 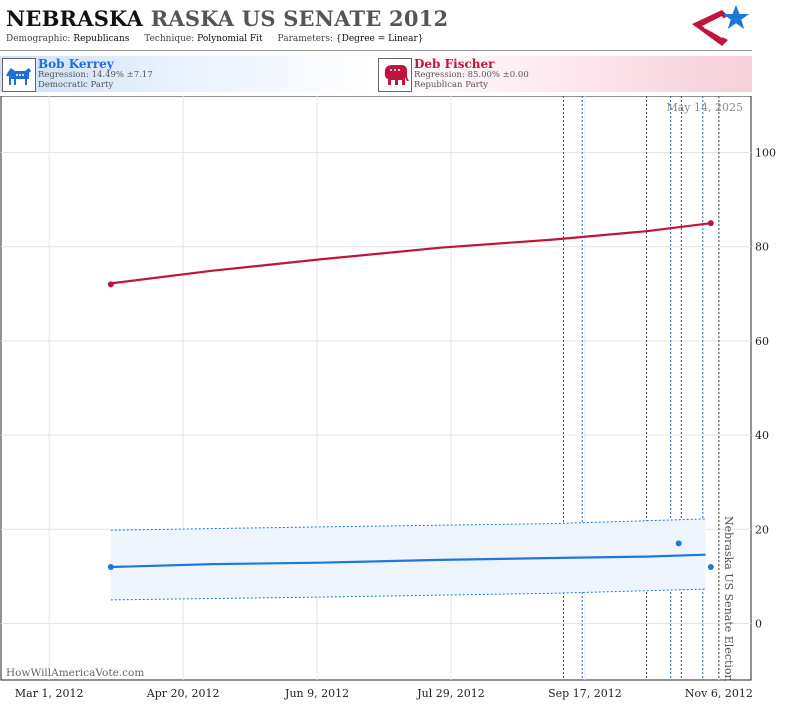 What do you see at coordinates (183, 693) in the screenshot?
I see `x-tick-label: Apr 20, 2012` at bounding box center [183, 693].